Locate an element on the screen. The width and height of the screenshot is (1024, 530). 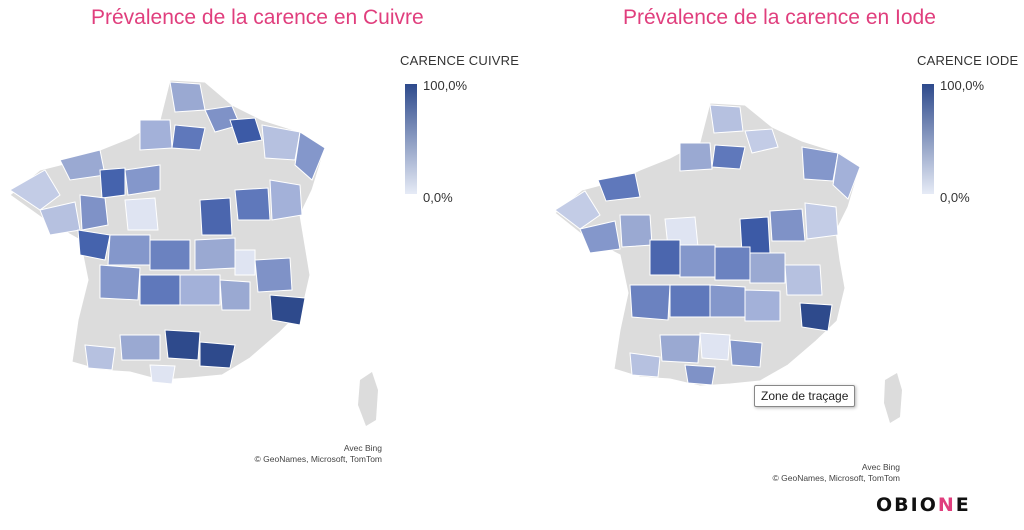
legend-title-cuivre: CARENCE CUIVRE is located at coordinates (460, 60).